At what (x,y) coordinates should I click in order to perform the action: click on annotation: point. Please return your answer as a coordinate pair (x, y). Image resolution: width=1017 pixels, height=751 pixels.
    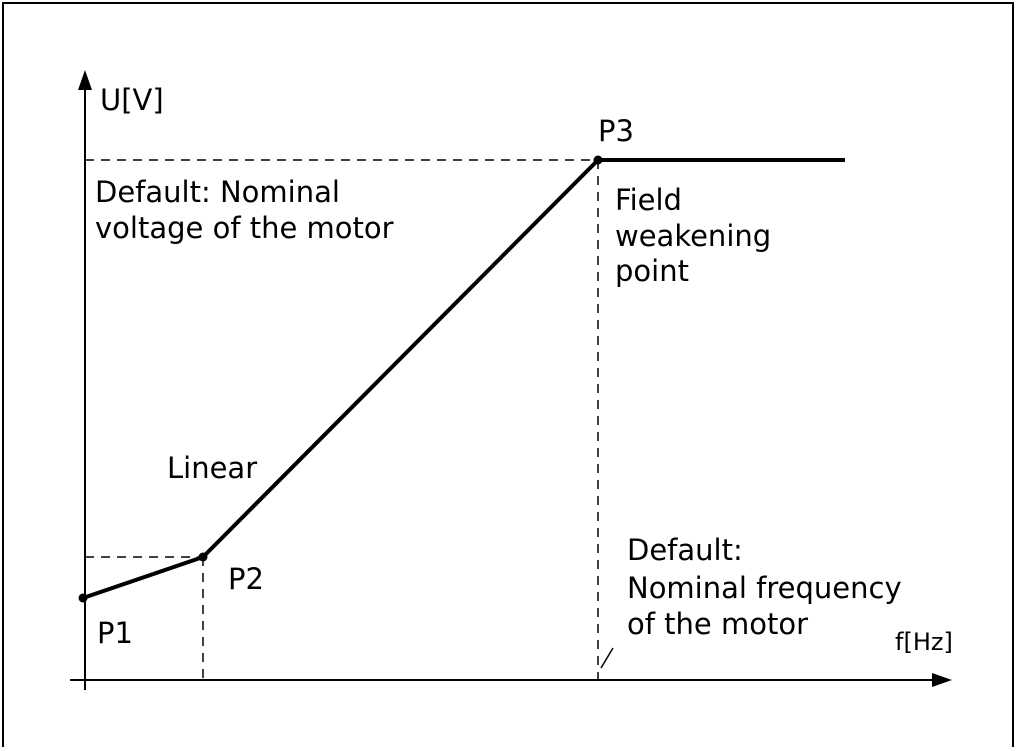
    Looking at the image, I should click on (652, 271).